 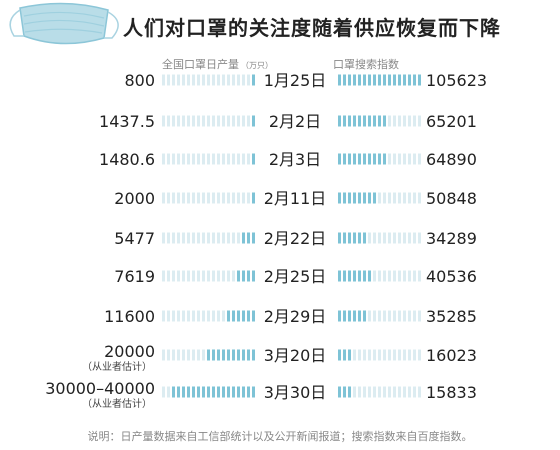 I want to click on chart-title: 人们对口罩的关注度随着供应恢复而下降, so click(x=312, y=28).